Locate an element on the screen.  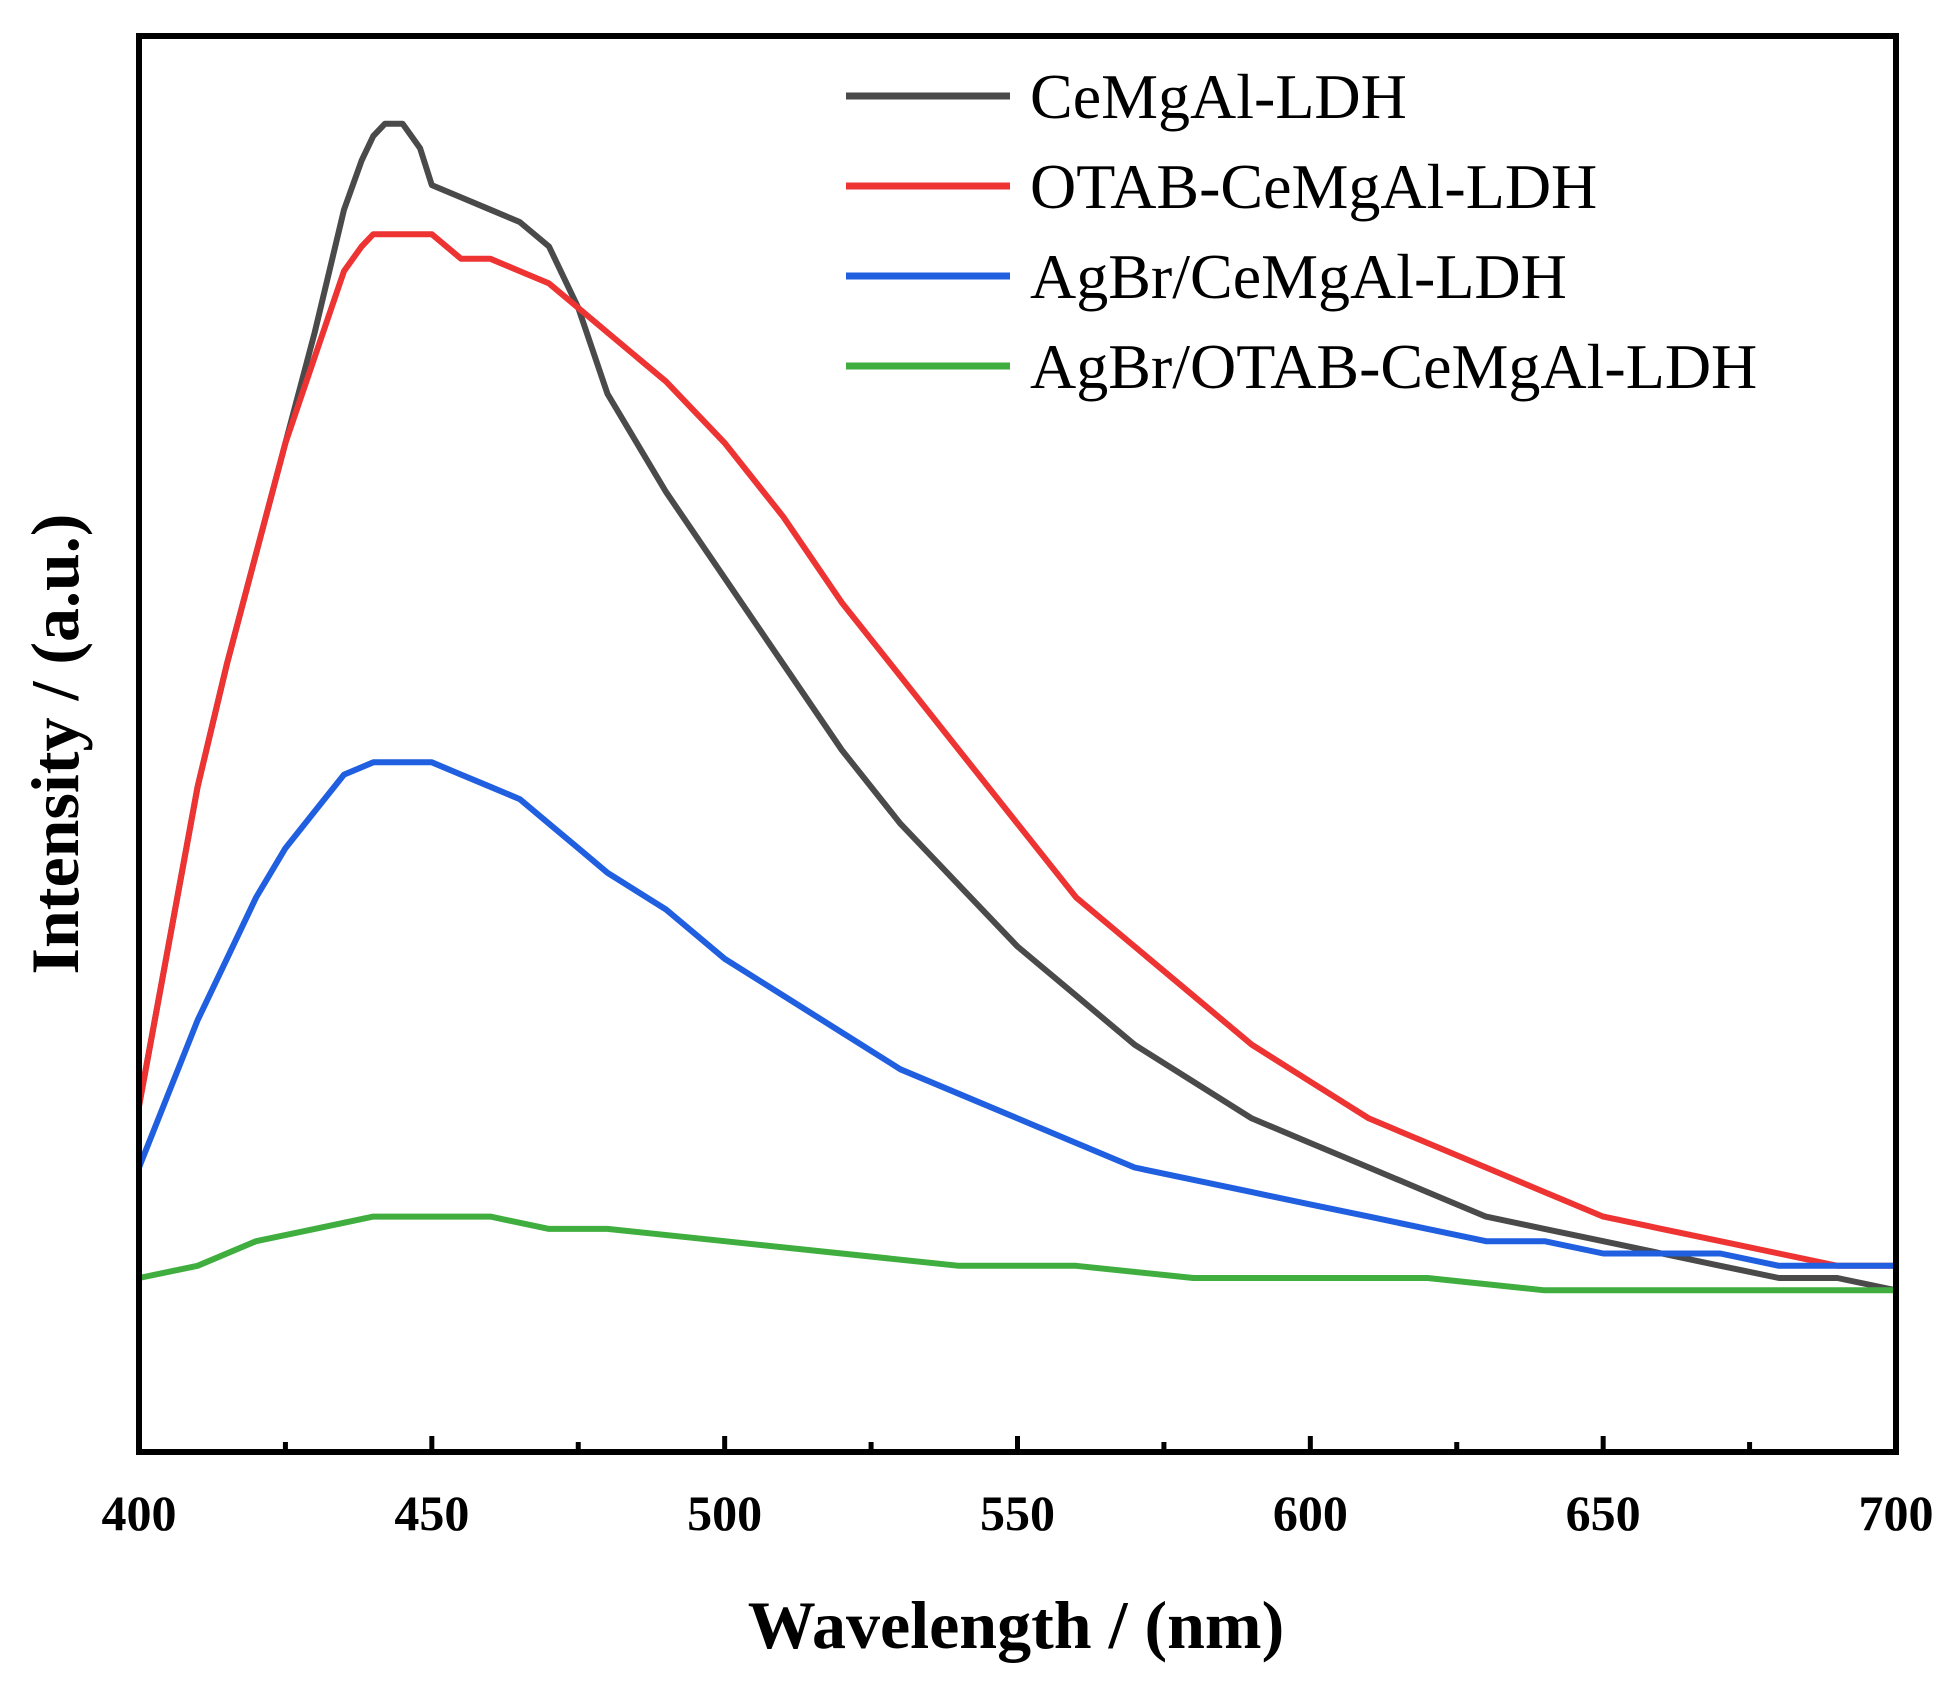
series-line-agbr-otab-cemgal-ldh is located at coordinates (1017, 1253).